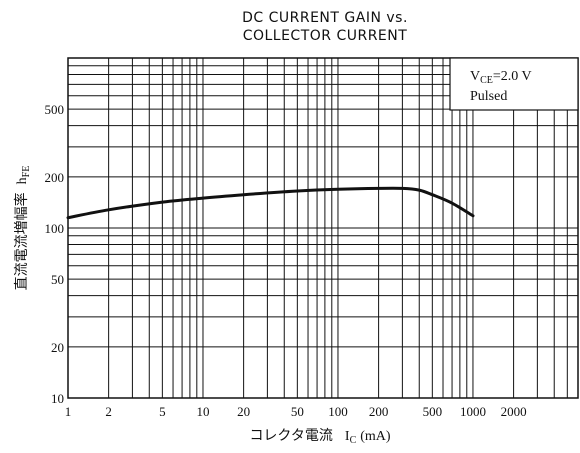 Image resolution: width=580 pixels, height=453 pixels. I want to click on legend-condition: VCE=2.0 V, so click(501, 77).